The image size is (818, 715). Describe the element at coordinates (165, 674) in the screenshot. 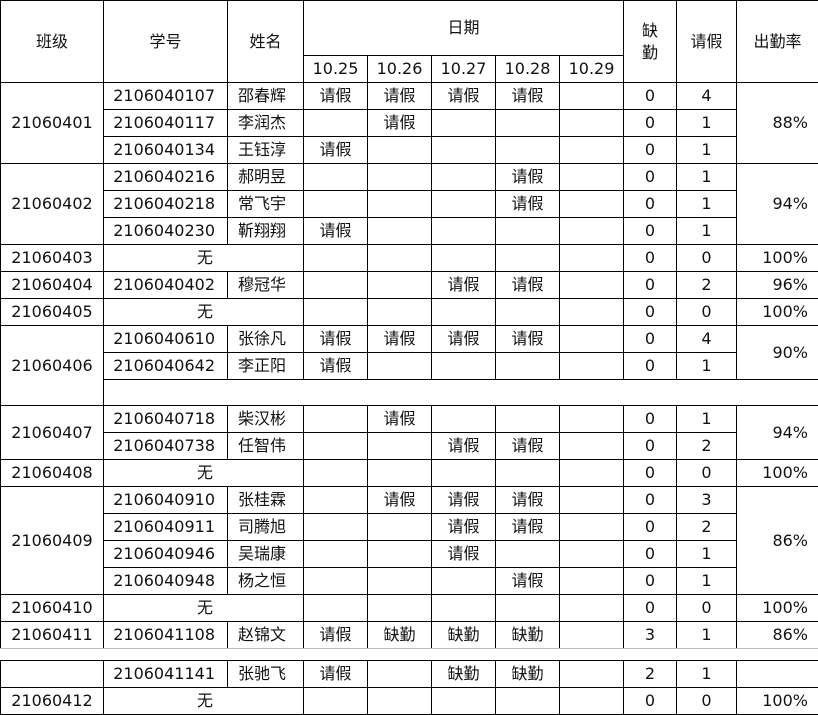

I see `student-id: 2106041141` at that location.